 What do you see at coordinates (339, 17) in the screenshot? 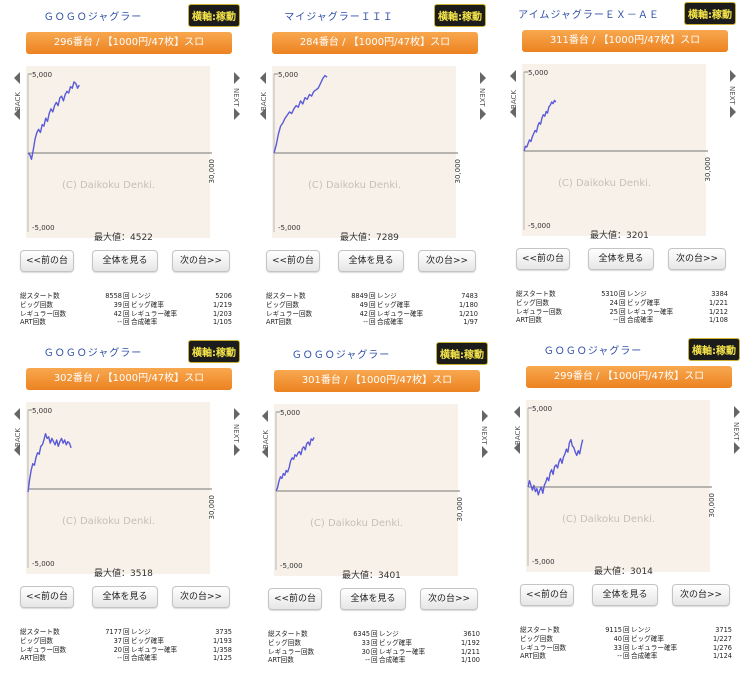
I see `machine-name: マイジャグラーＩＩＩ` at bounding box center [339, 17].